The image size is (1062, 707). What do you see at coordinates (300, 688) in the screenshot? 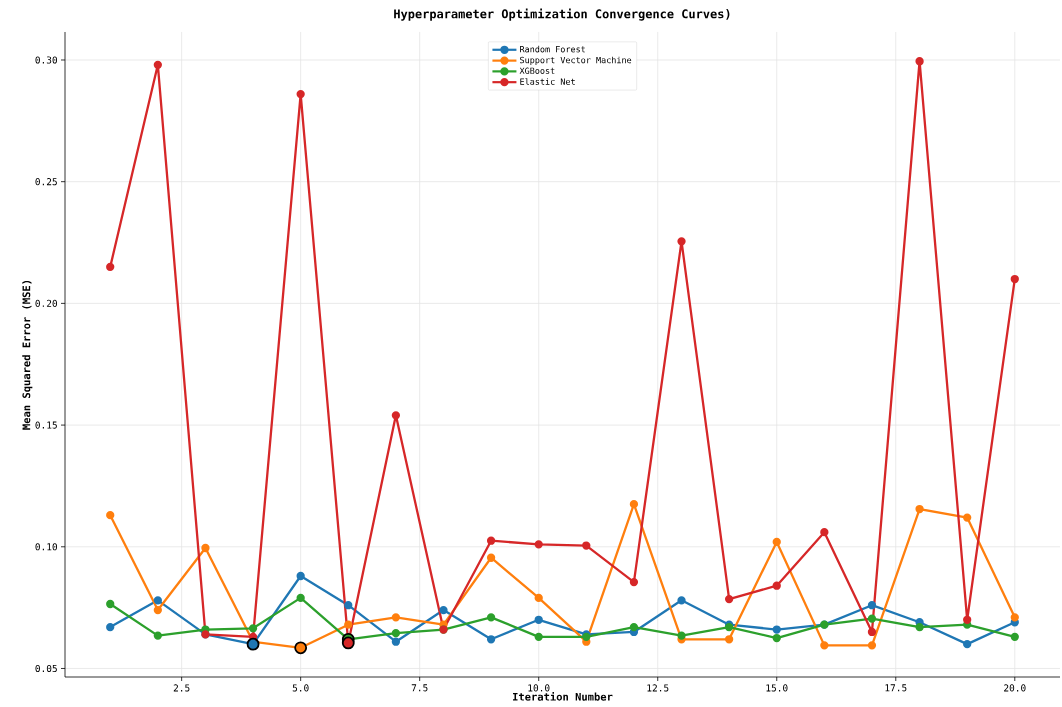
I see `x-tick-label: 5.0` at bounding box center [300, 688].